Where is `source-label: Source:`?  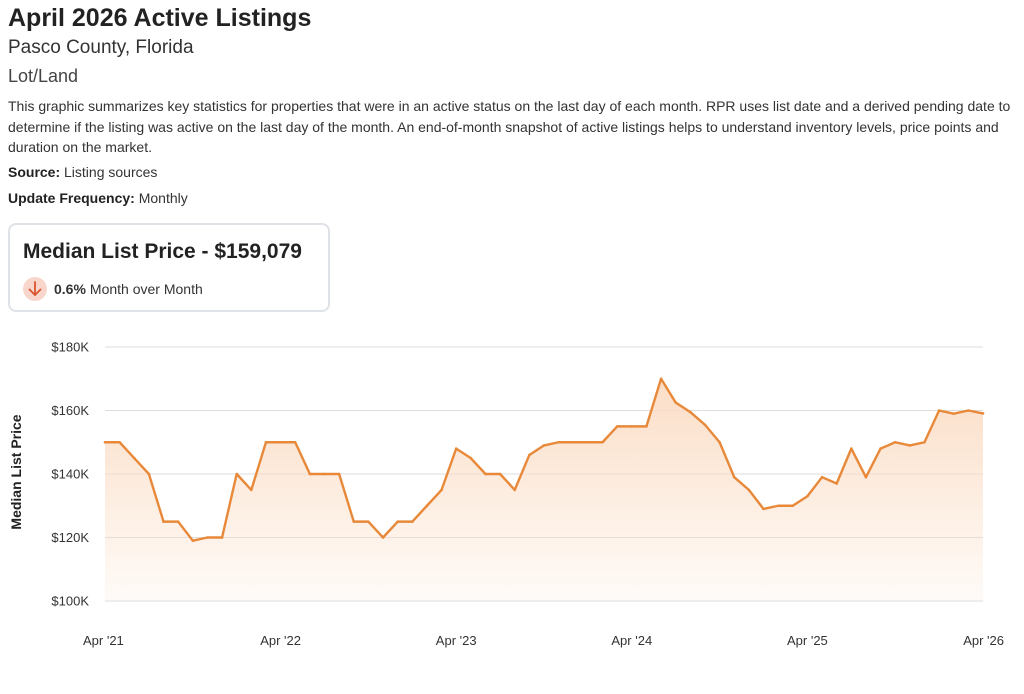
source-label: Source: is located at coordinates (34, 172).